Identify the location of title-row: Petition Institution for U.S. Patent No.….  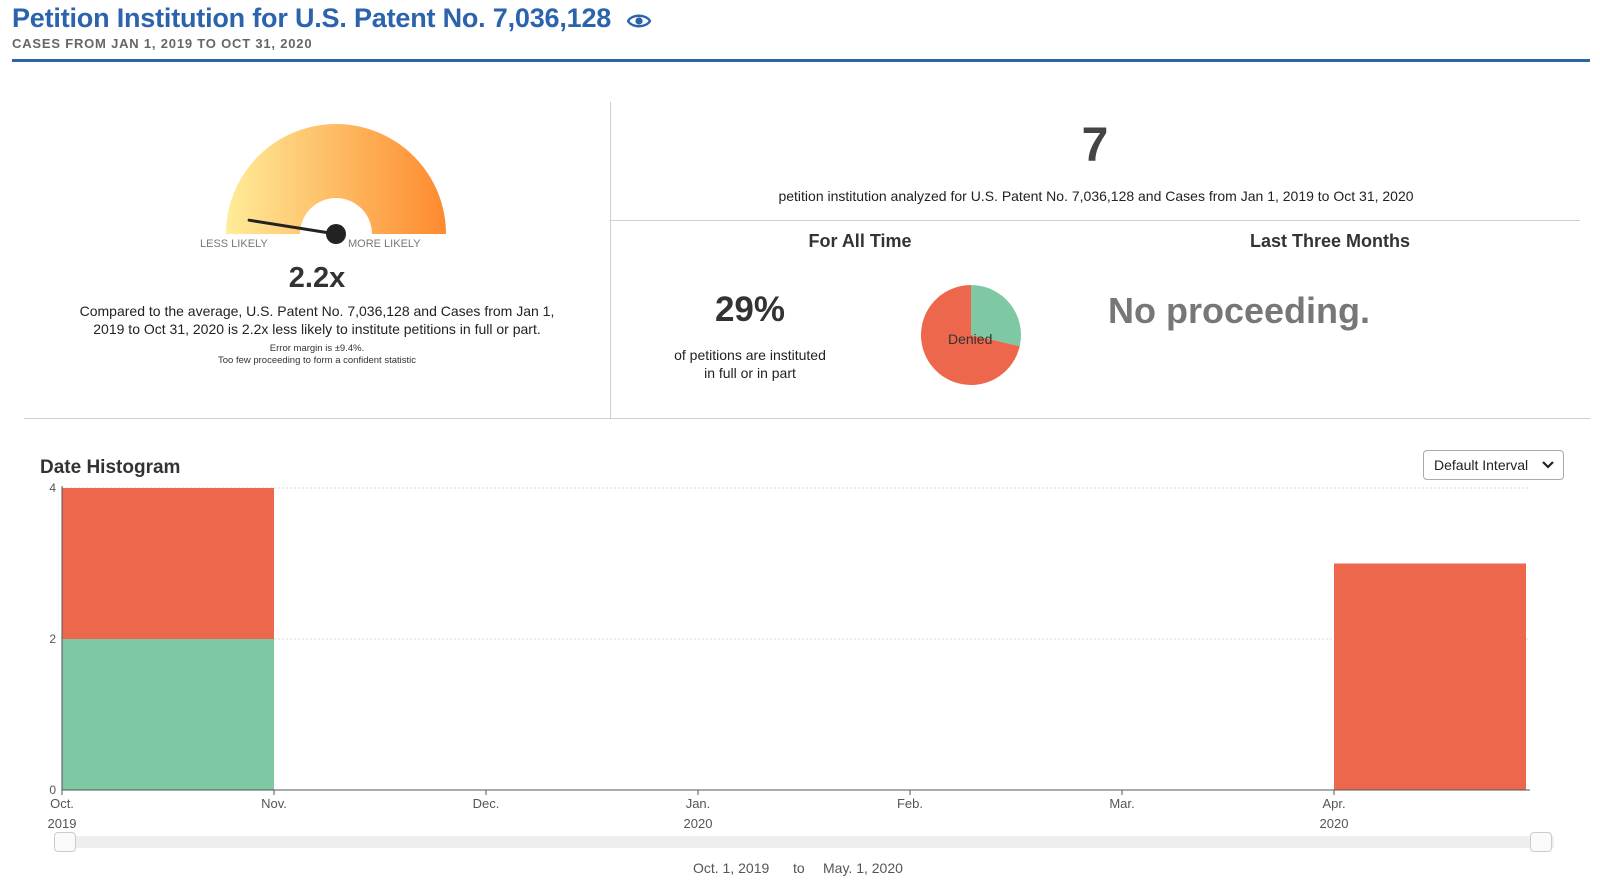
(332, 18).